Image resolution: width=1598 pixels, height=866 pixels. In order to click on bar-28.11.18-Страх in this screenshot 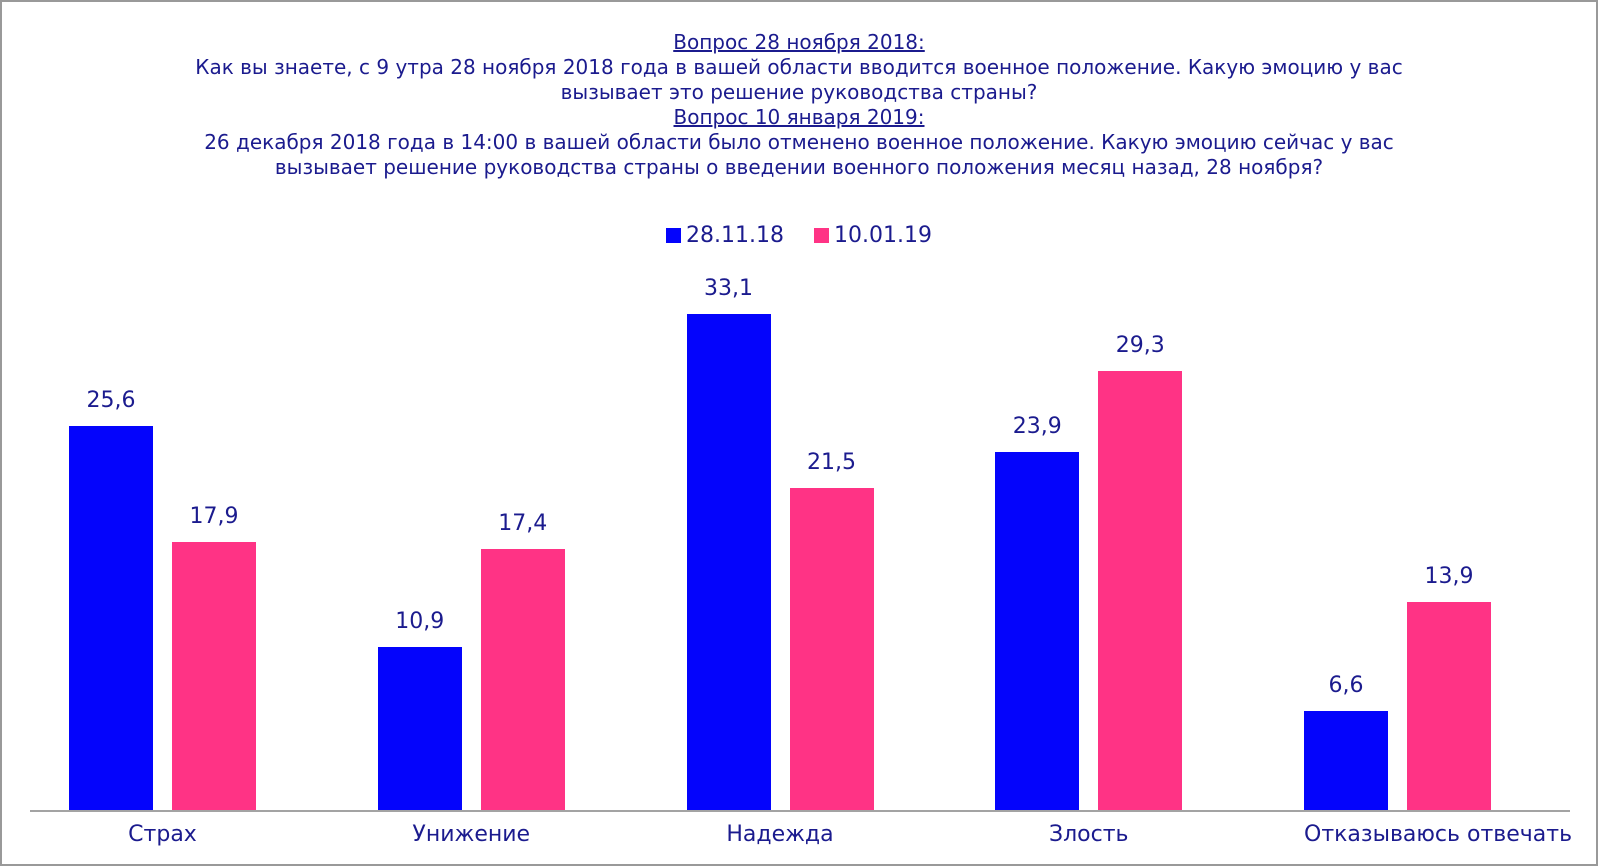, I will do `click(111, 618)`.